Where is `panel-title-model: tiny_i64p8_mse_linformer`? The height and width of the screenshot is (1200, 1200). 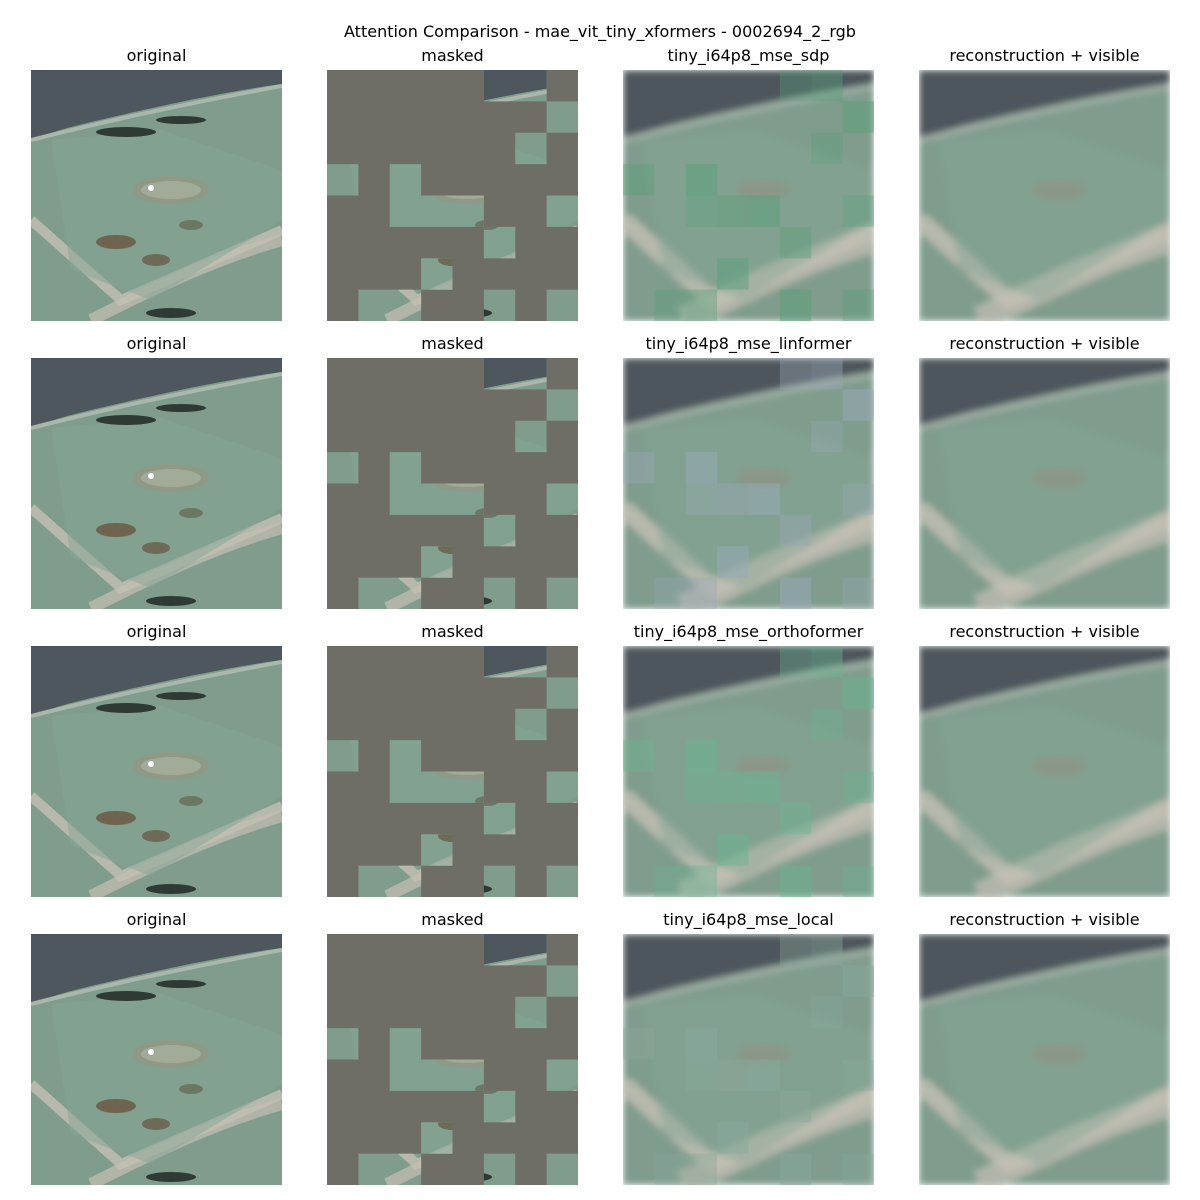 panel-title-model: tiny_i64p8_mse_linformer is located at coordinates (748, 343).